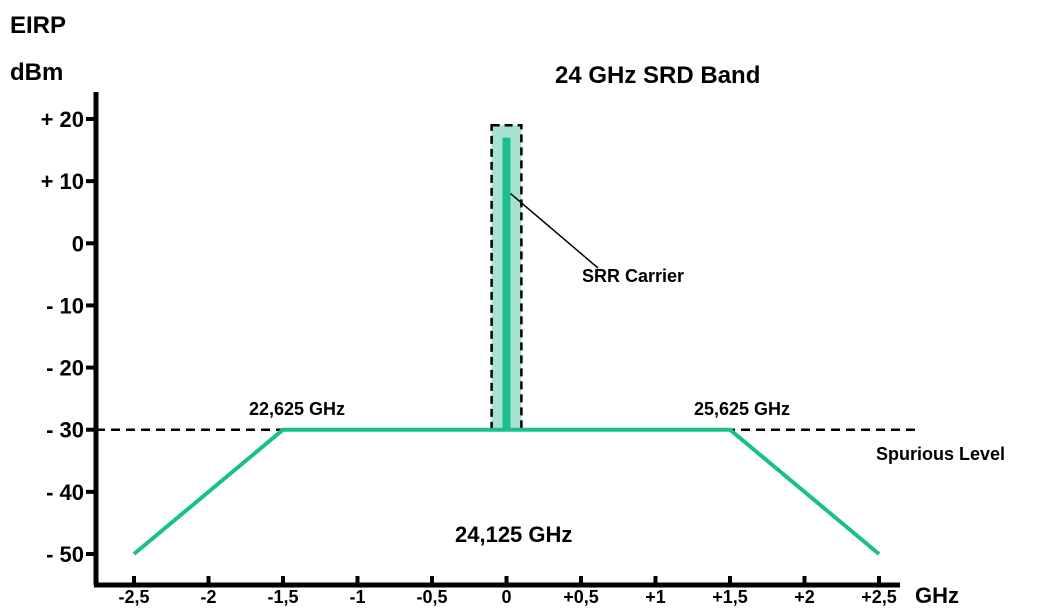 The width and height of the screenshot is (1056, 608). I want to click on left-frequency-label: 22,625 GHz, so click(297, 409).